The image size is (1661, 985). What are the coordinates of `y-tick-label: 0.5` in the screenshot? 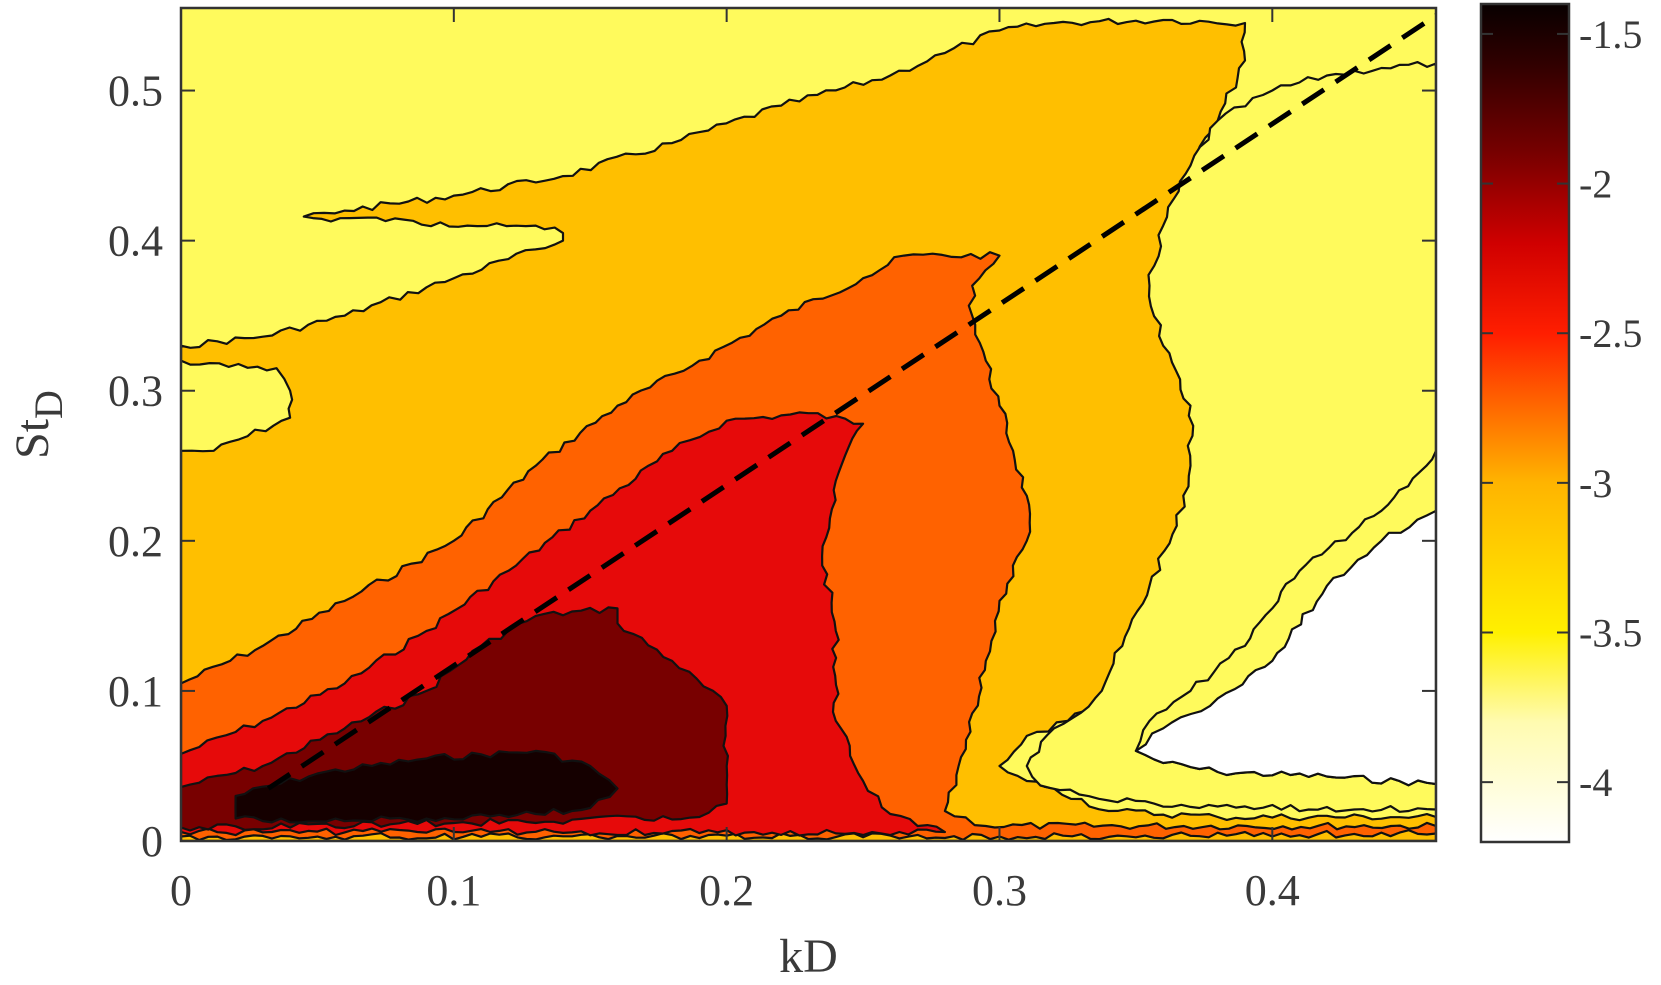 It's located at (135, 91).